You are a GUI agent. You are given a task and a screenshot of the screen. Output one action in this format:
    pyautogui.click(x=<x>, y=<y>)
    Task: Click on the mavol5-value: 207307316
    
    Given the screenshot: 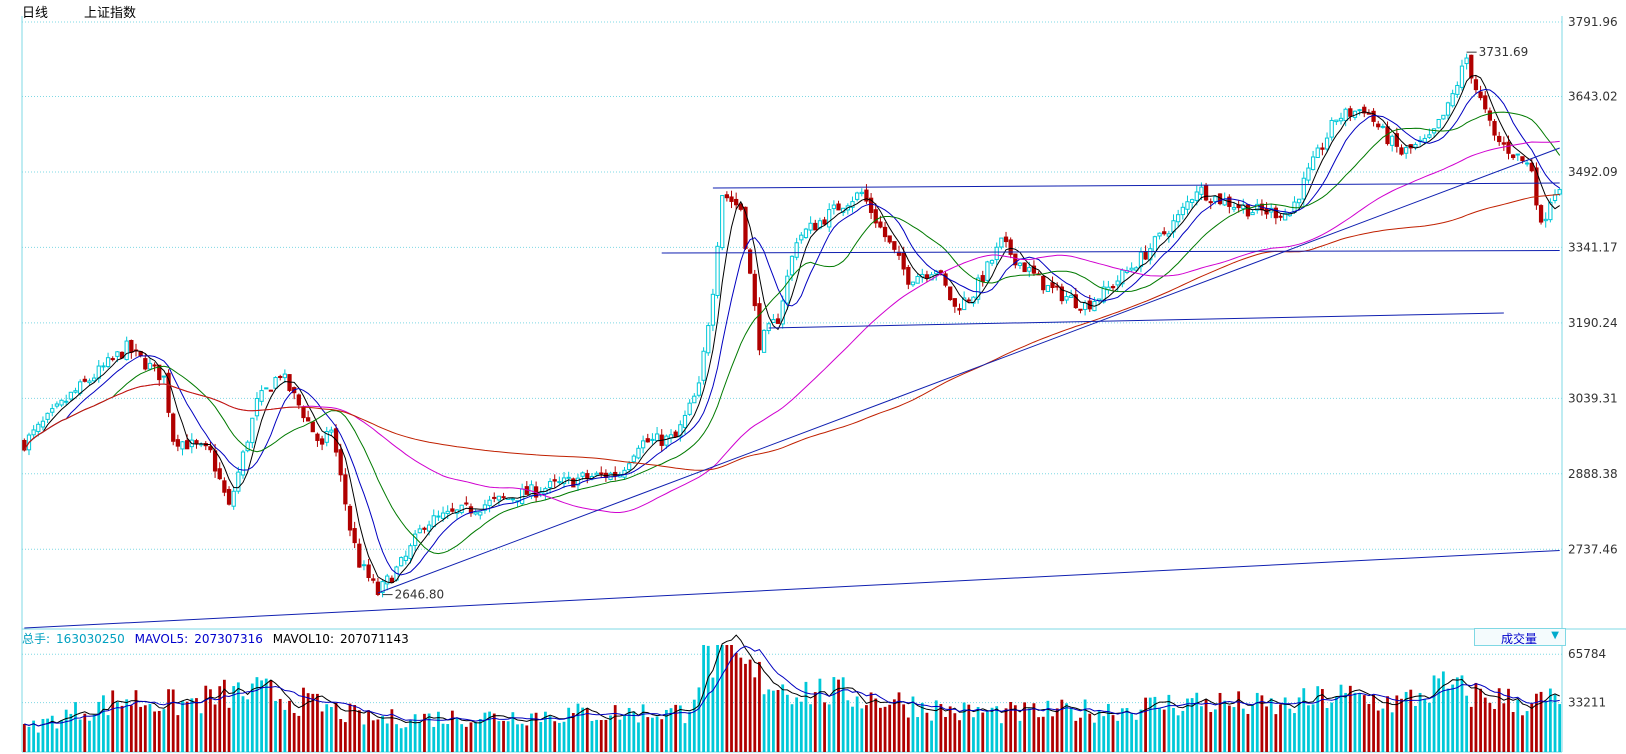 What is the action you would take?
    pyautogui.click(x=228, y=639)
    